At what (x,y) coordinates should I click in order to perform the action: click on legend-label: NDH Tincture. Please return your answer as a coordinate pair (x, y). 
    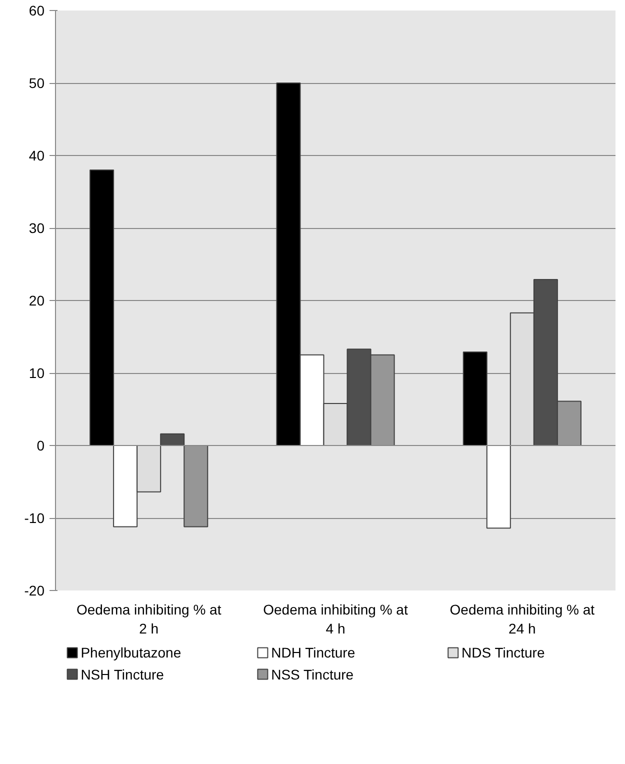
    Looking at the image, I should click on (313, 652).